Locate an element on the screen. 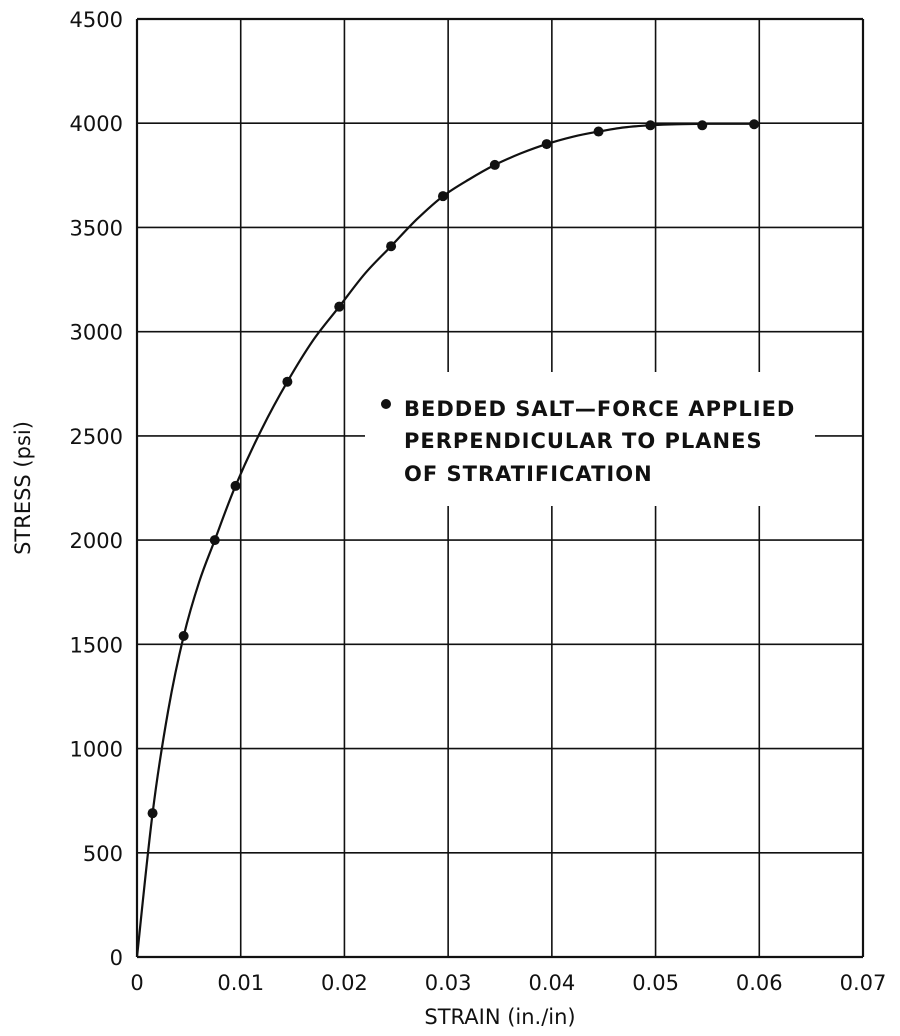  y-tick-label: 2500 is located at coordinates (96, 437).